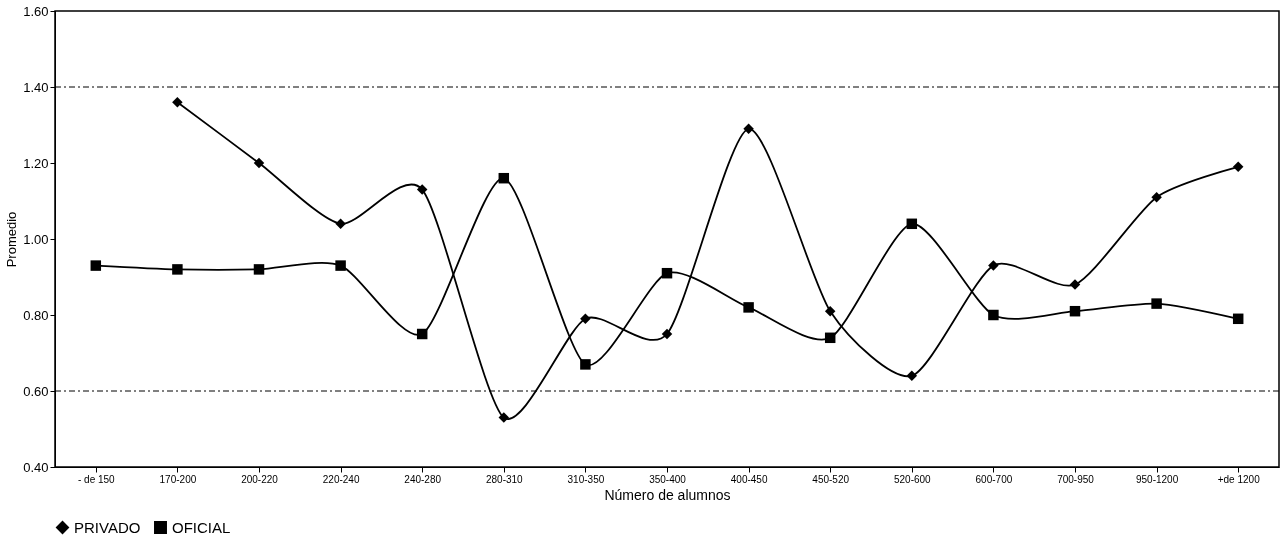 Image resolution: width=1285 pixels, height=542 pixels. What do you see at coordinates (12, 239) in the screenshot?
I see `y-axis-title: Promedio` at bounding box center [12, 239].